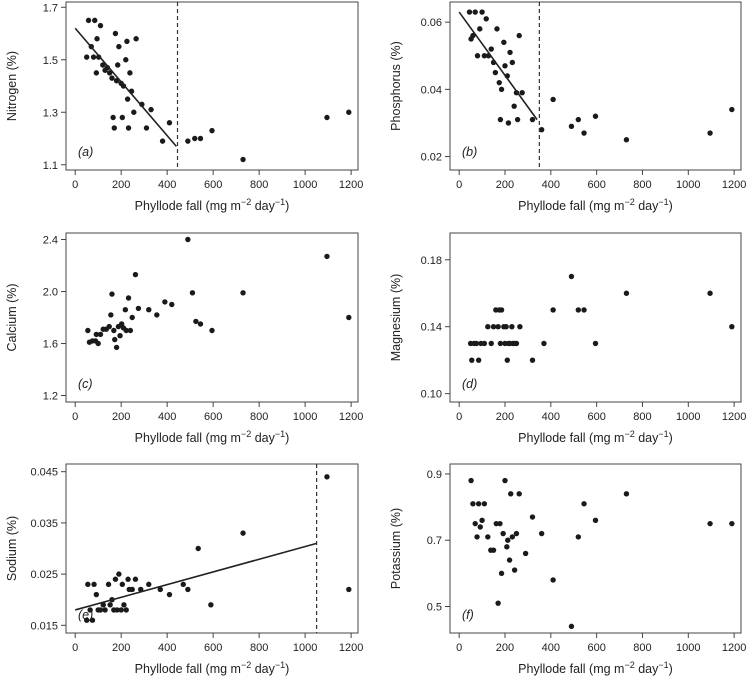 Image resolution: width=746 pixels, height=682 pixels. What do you see at coordinates (431, 261) in the screenshot?
I see `panel-d-y-tick-label: 0.18` at bounding box center [431, 261].